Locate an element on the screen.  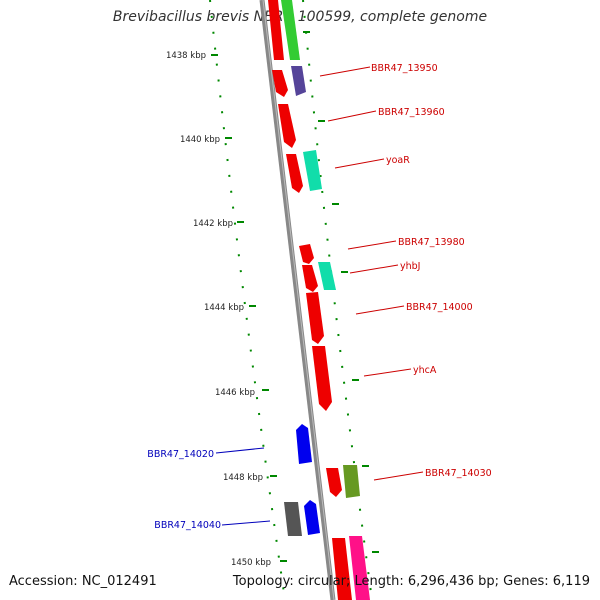
gene-label: BBR47_14000 is located at coordinates (439, 307).